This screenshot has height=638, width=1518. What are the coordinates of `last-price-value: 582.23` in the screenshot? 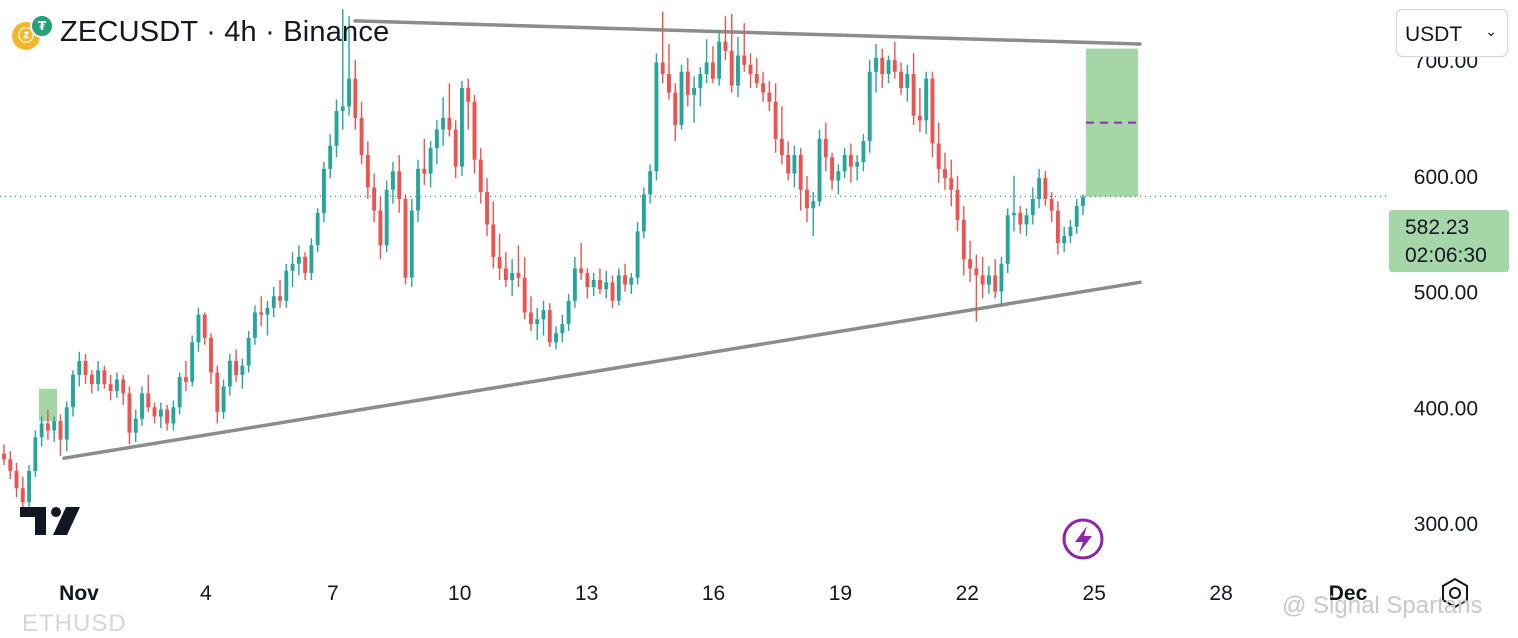 It's located at (1437, 227).